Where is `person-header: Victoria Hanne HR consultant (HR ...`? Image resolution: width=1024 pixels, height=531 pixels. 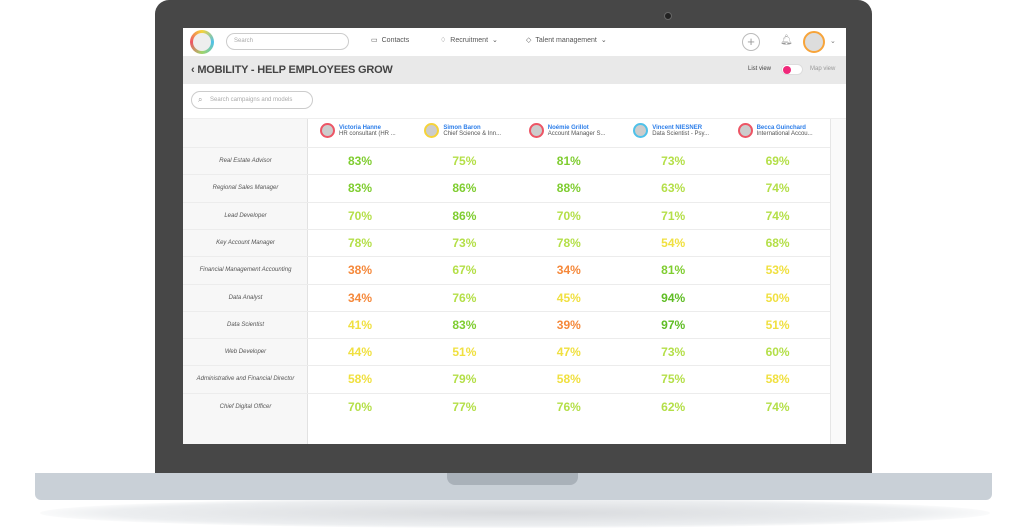 person-header: Victoria Hanne HR consultant (HR ... is located at coordinates (372, 130).